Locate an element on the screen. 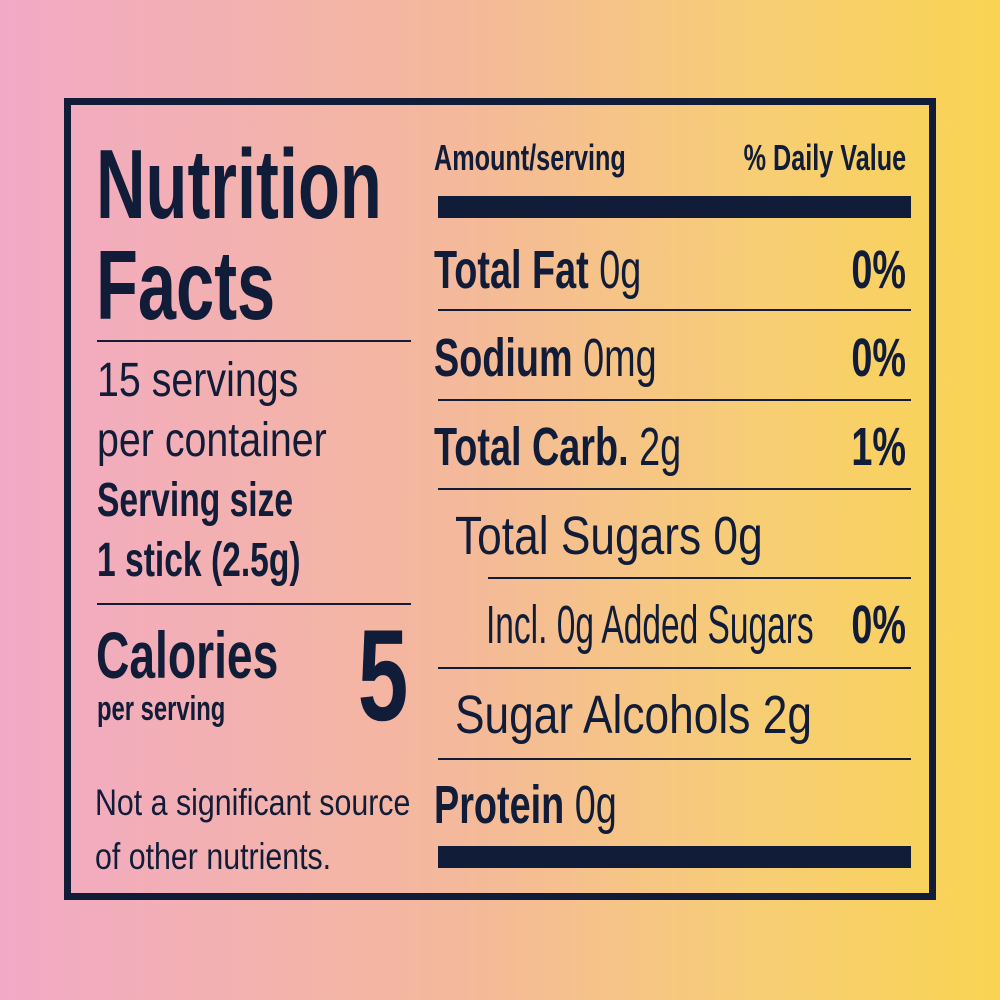  nutrient-name: Total Fat is located at coordinates (511, 270).